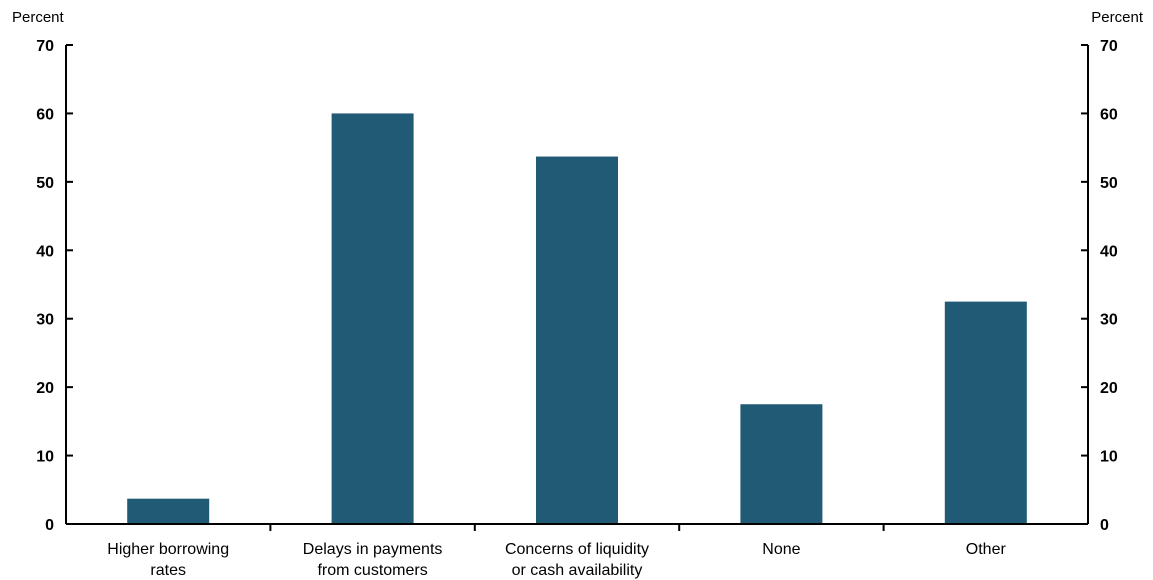  What do you see at coordinates (45, 46) in the screenshot?
I see `left-tick-label-70: 70` at bounding box center [45, 46].